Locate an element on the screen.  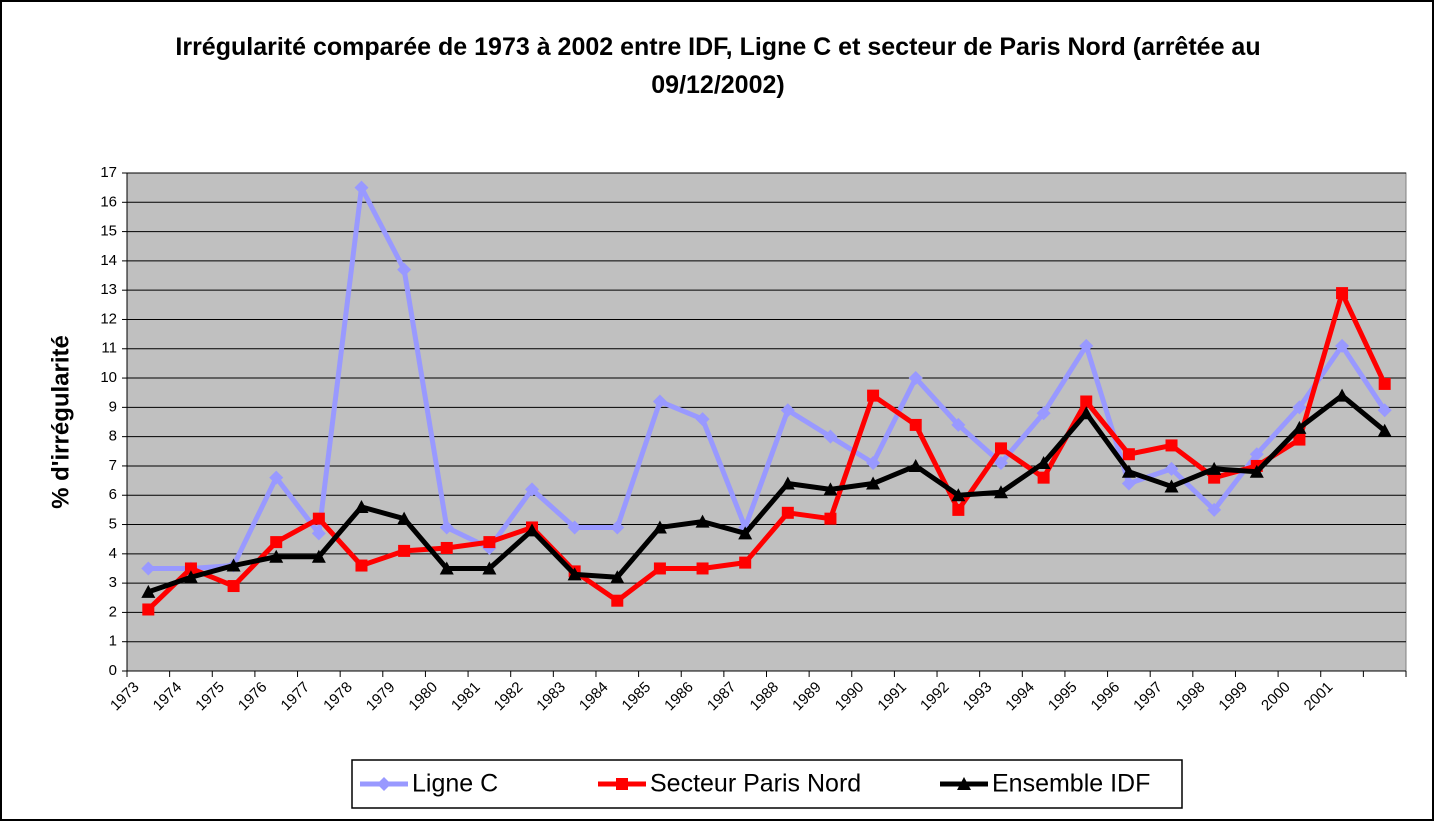
y-tick-label: 9 is located at coordinates (113, 406).